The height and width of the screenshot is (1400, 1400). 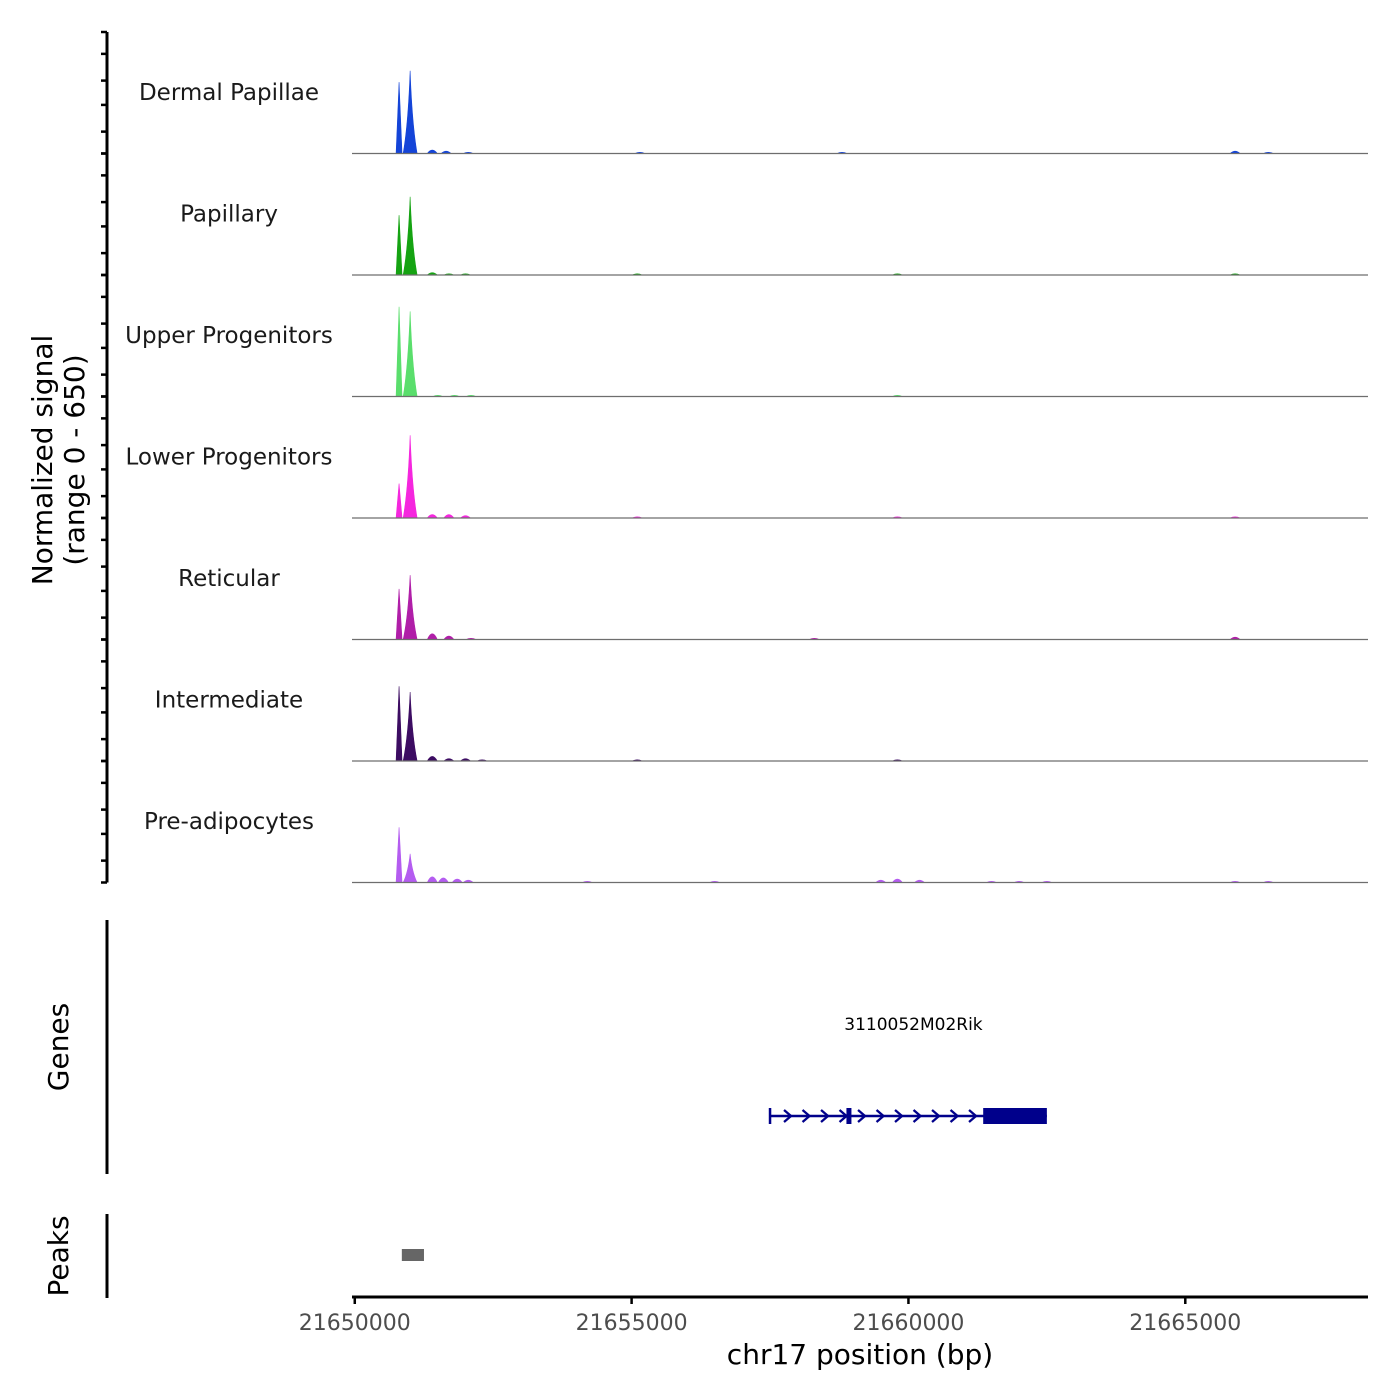 What do you see at coordinates (773, 603) in the screenshot?
I see `track-reticular: Reticular` at bounding box center [773, 603].